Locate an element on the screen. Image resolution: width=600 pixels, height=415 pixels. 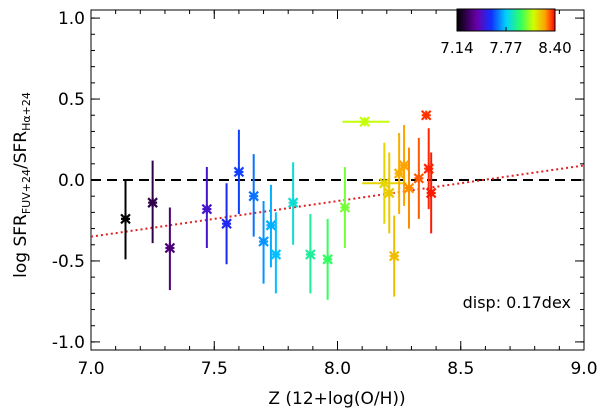
colorbar-tick-label: 7.14 is located at coordinates (456, 48).